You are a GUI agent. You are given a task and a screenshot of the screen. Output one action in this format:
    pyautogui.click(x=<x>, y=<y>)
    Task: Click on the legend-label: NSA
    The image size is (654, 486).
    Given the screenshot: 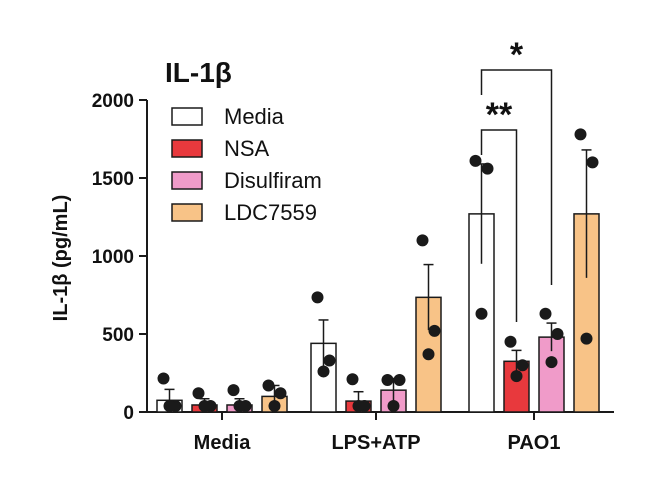 What is the action you would take?
    pyautogui.click(x=247, y=148)
    